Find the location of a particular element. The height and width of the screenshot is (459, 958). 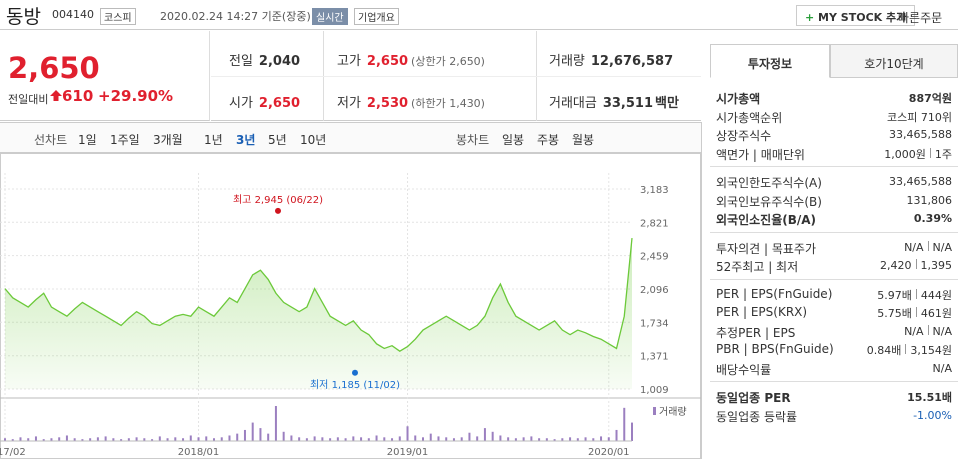

stock-name: 동방 is located at coordinates (23, 17).